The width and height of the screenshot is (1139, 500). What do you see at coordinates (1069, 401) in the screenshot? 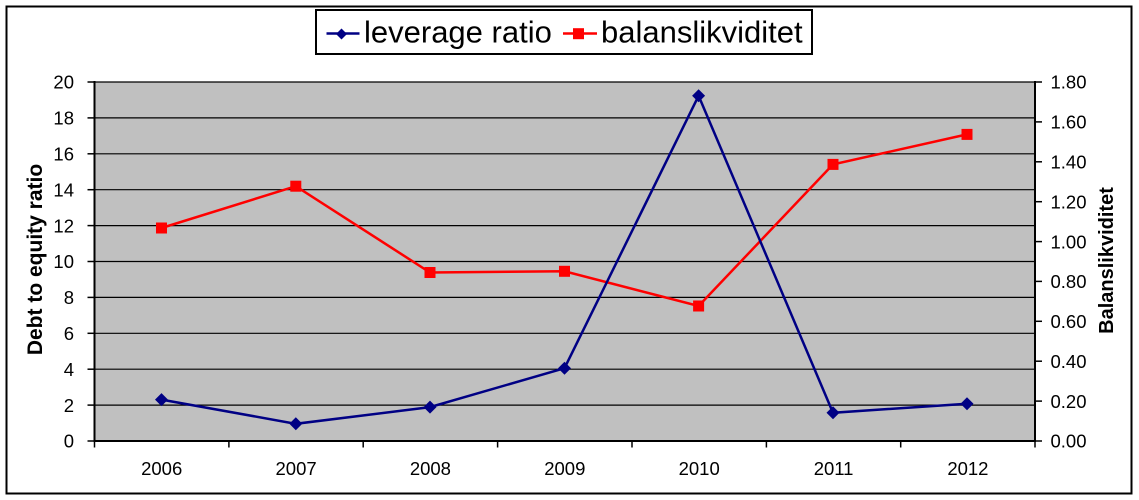
I see `svg-text: 0.20` at bounding box center [1069, 401].